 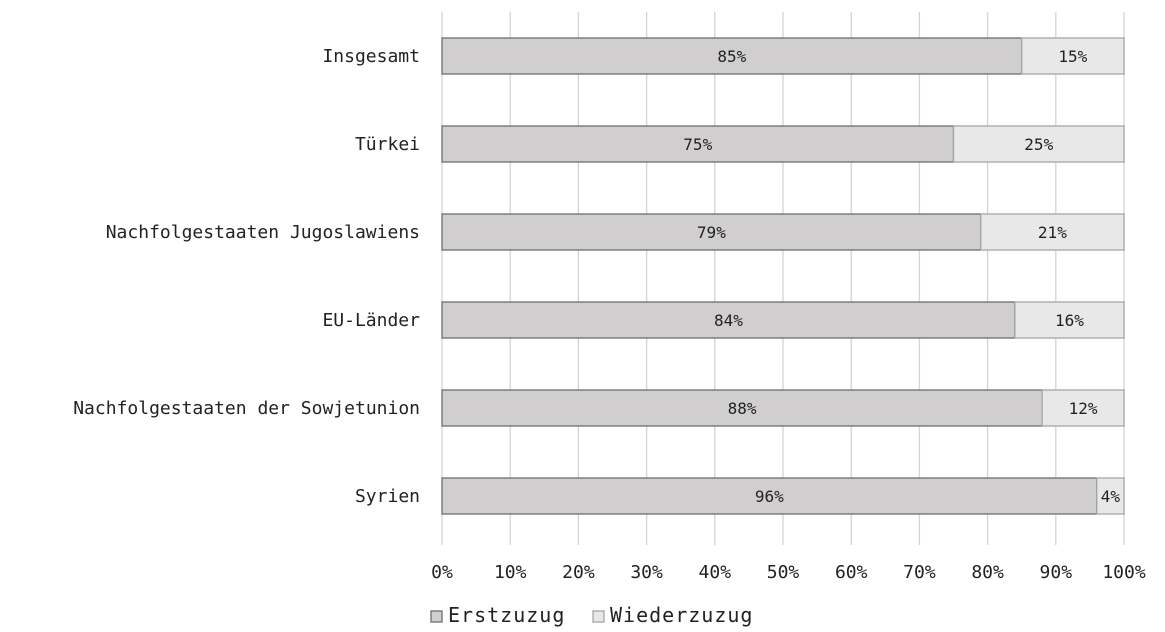 I want to click on bar-value-label: 21%, so click(x=1052, y=232).